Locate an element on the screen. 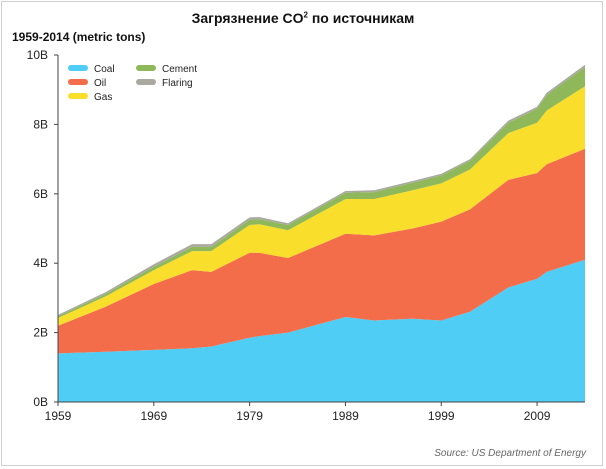 The image size is (606, 469). legend-label-coal: Coal is located at coordinates (104, 69).